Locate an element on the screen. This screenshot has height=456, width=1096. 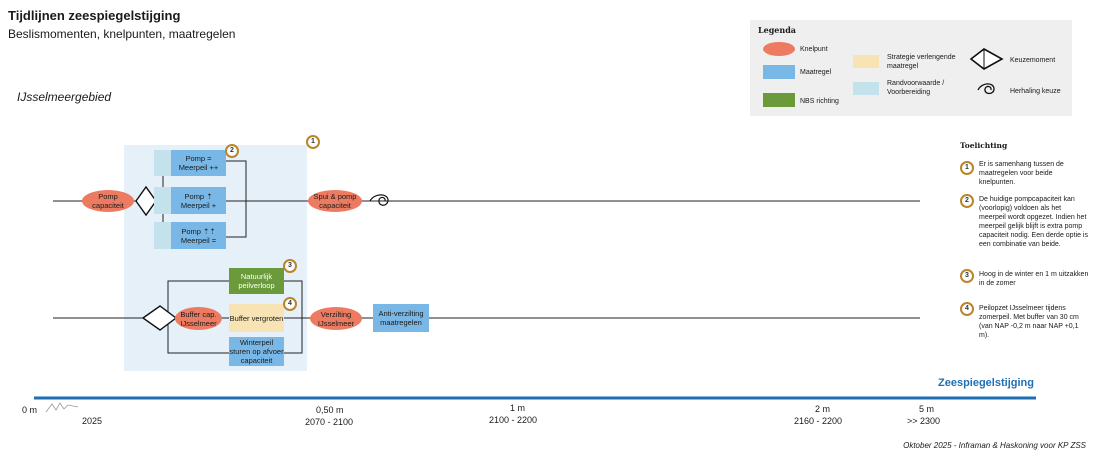
maatregel-anti-verzilting: Anti-verzilting maatregelen is located at coordinates (401, 318).